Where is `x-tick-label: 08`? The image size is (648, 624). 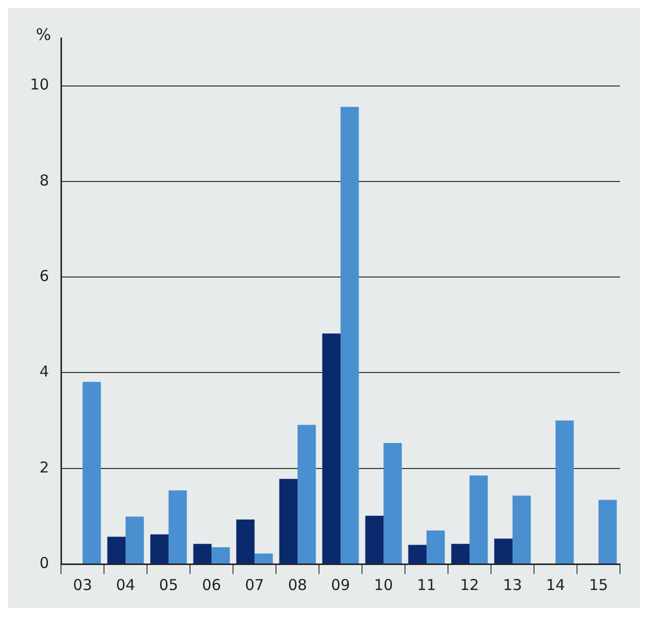
x-tick-label: 08 is located at coordinates (298, 585).